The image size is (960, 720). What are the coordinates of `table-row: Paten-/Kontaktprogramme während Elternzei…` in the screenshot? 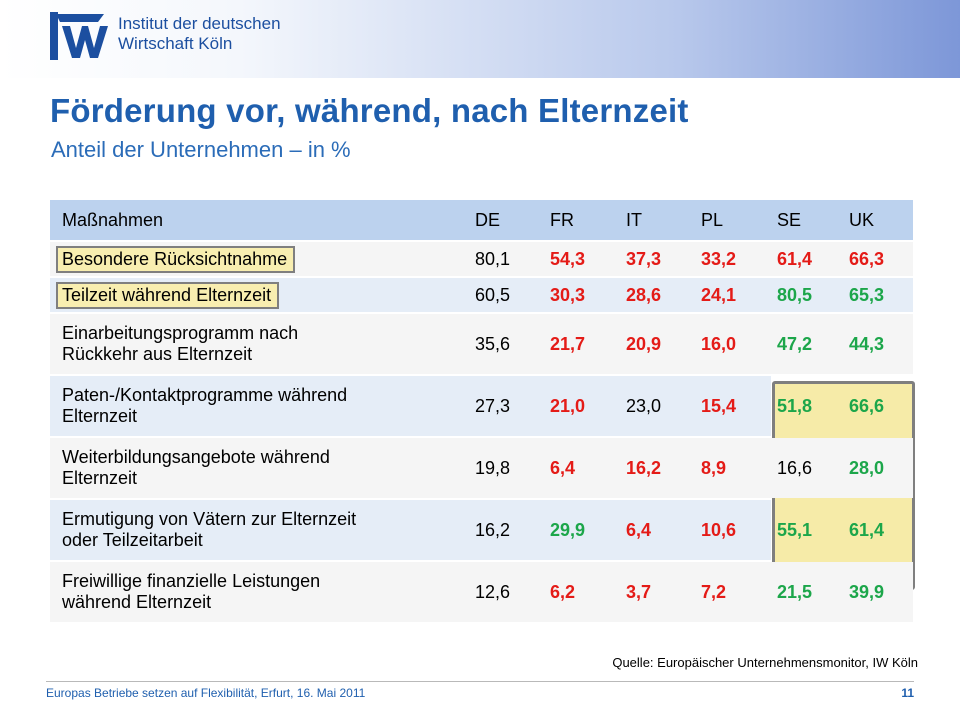 It's located at (481, 406).